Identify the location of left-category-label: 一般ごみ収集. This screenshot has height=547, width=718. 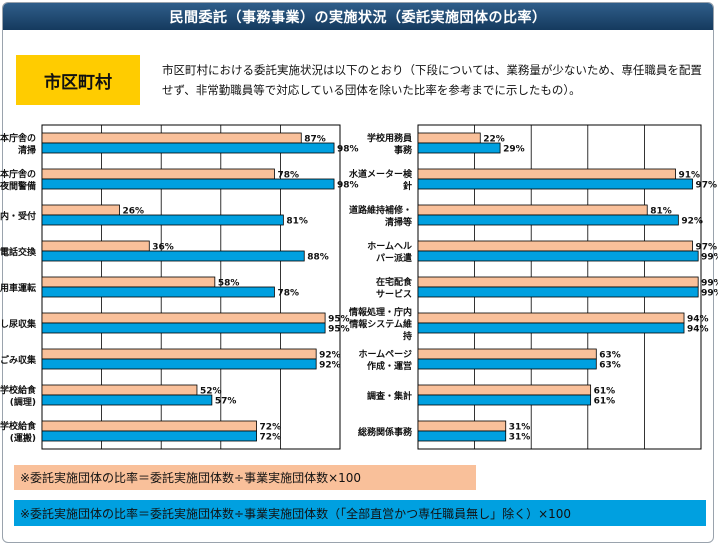
(18, 360).